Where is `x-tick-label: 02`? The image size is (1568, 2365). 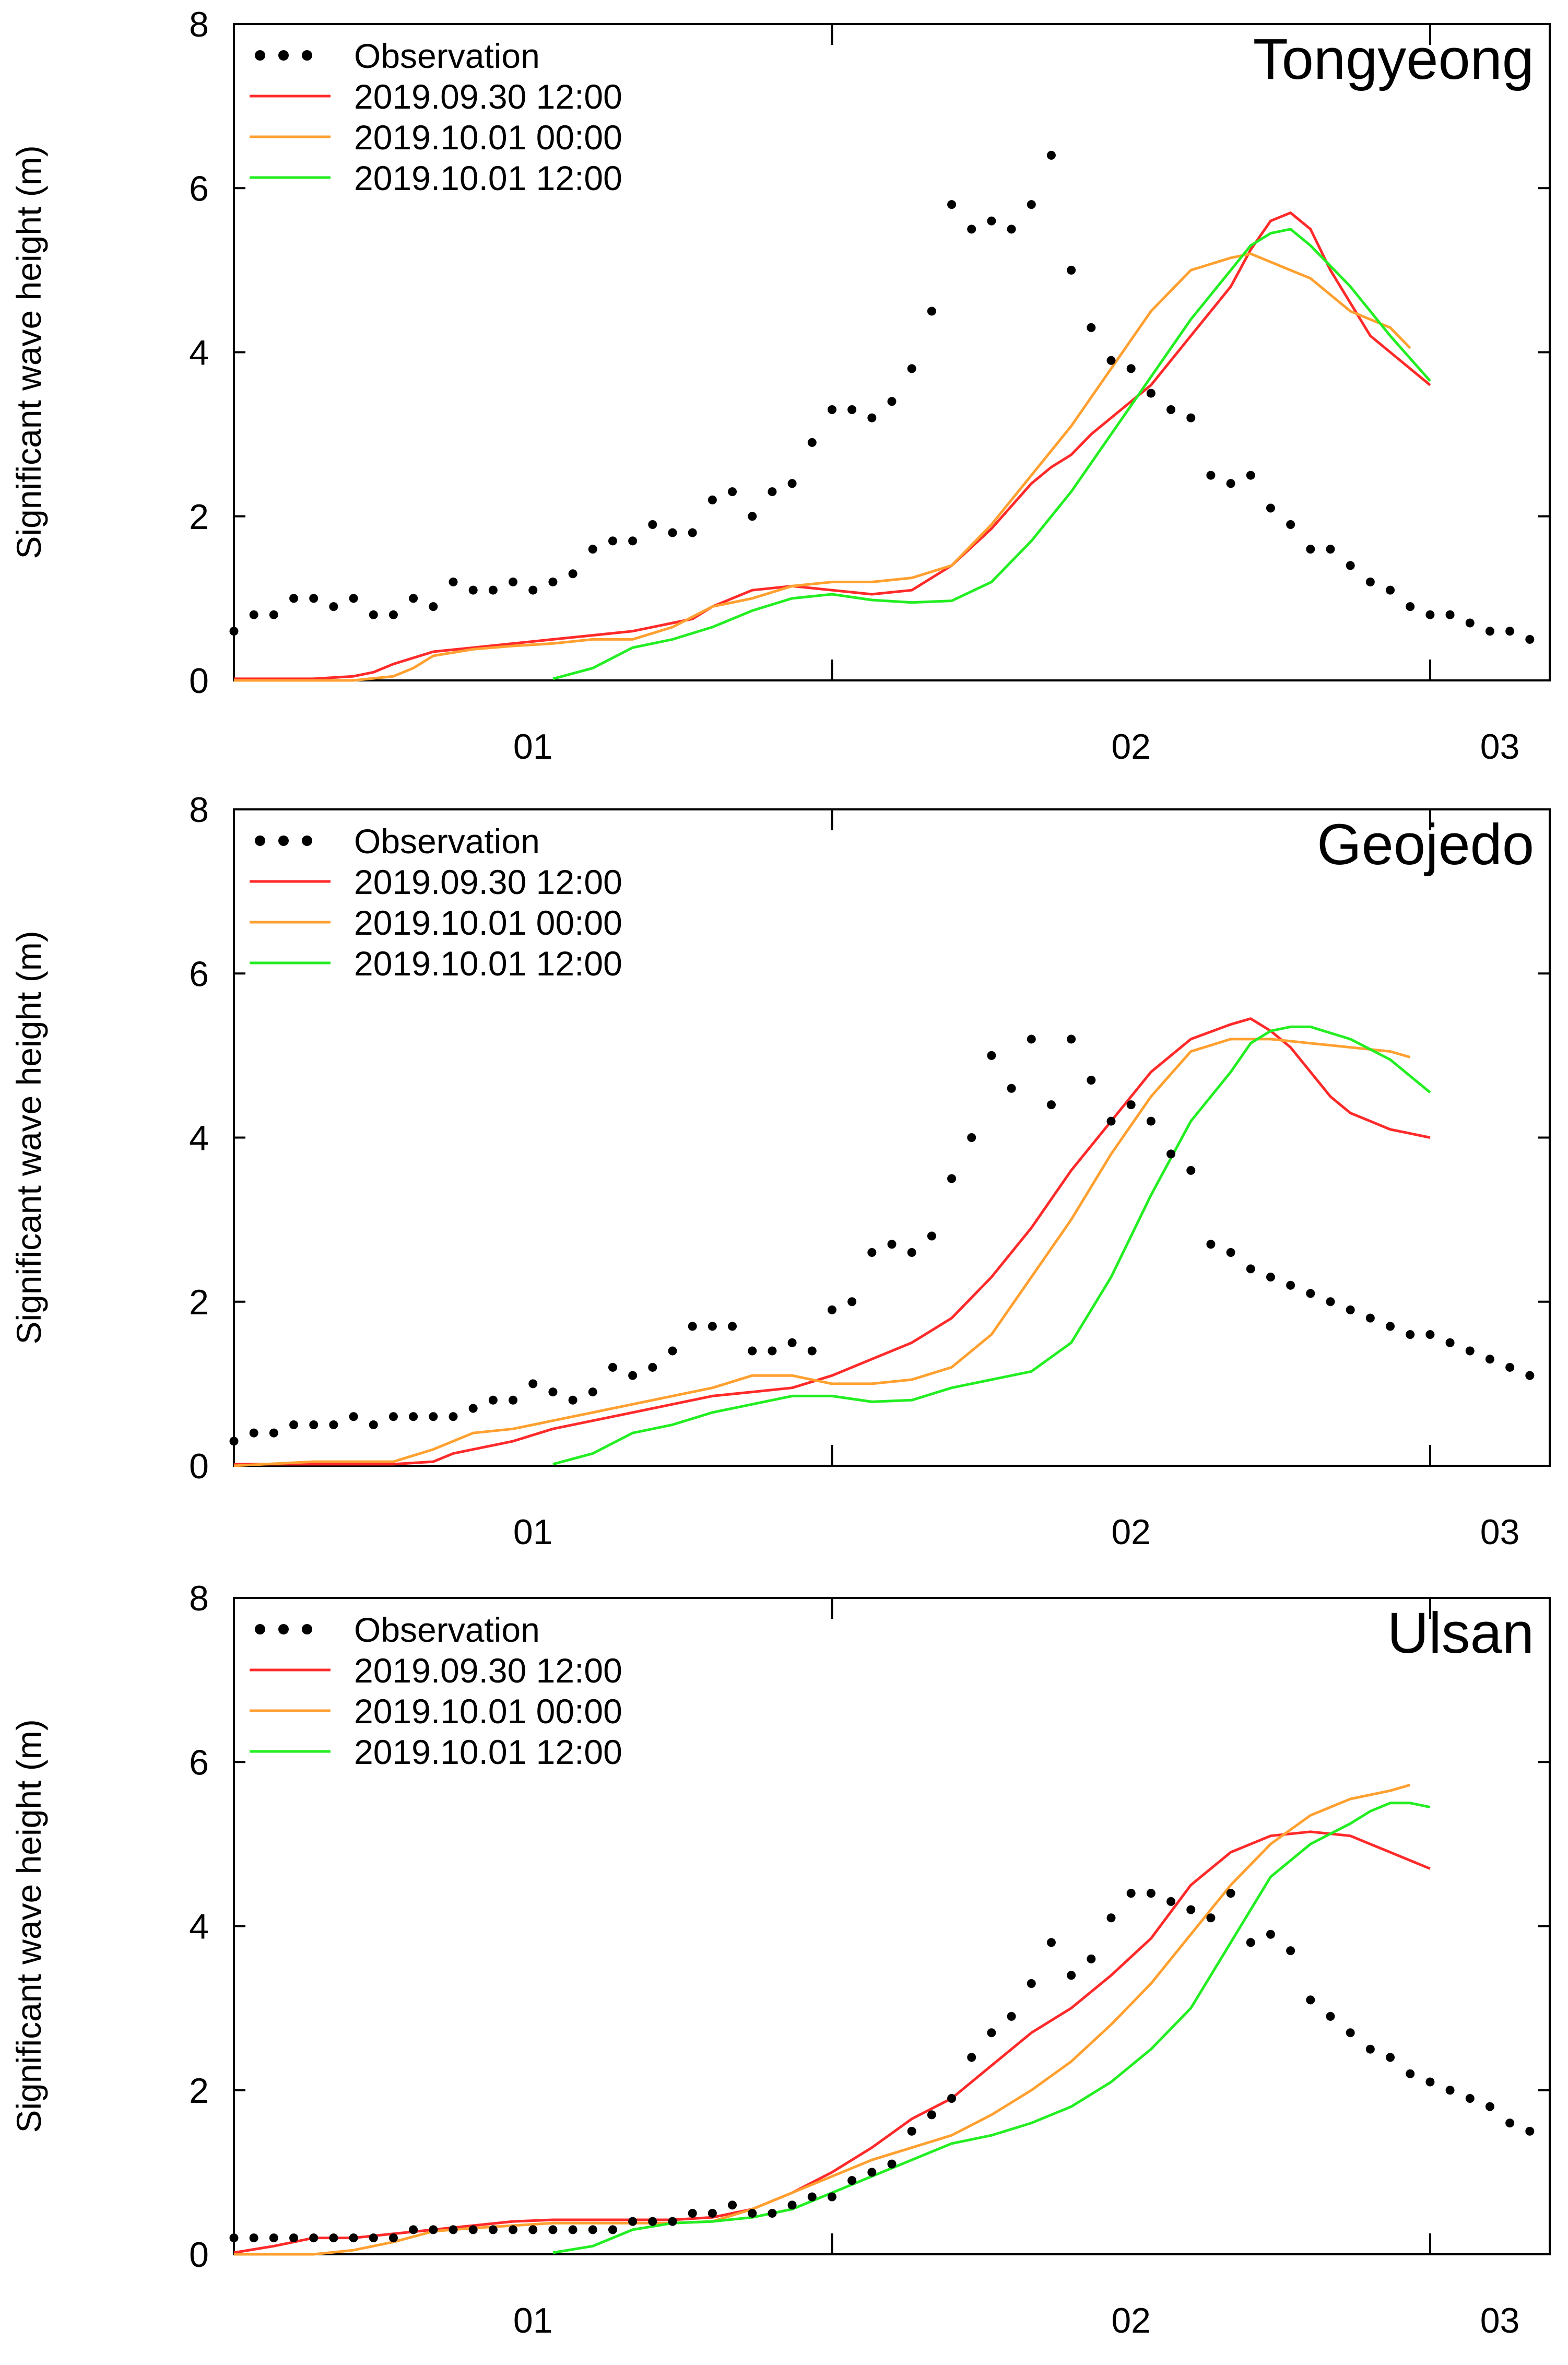
x-tick-label: 02 is located at coordinates (1131, 1532).